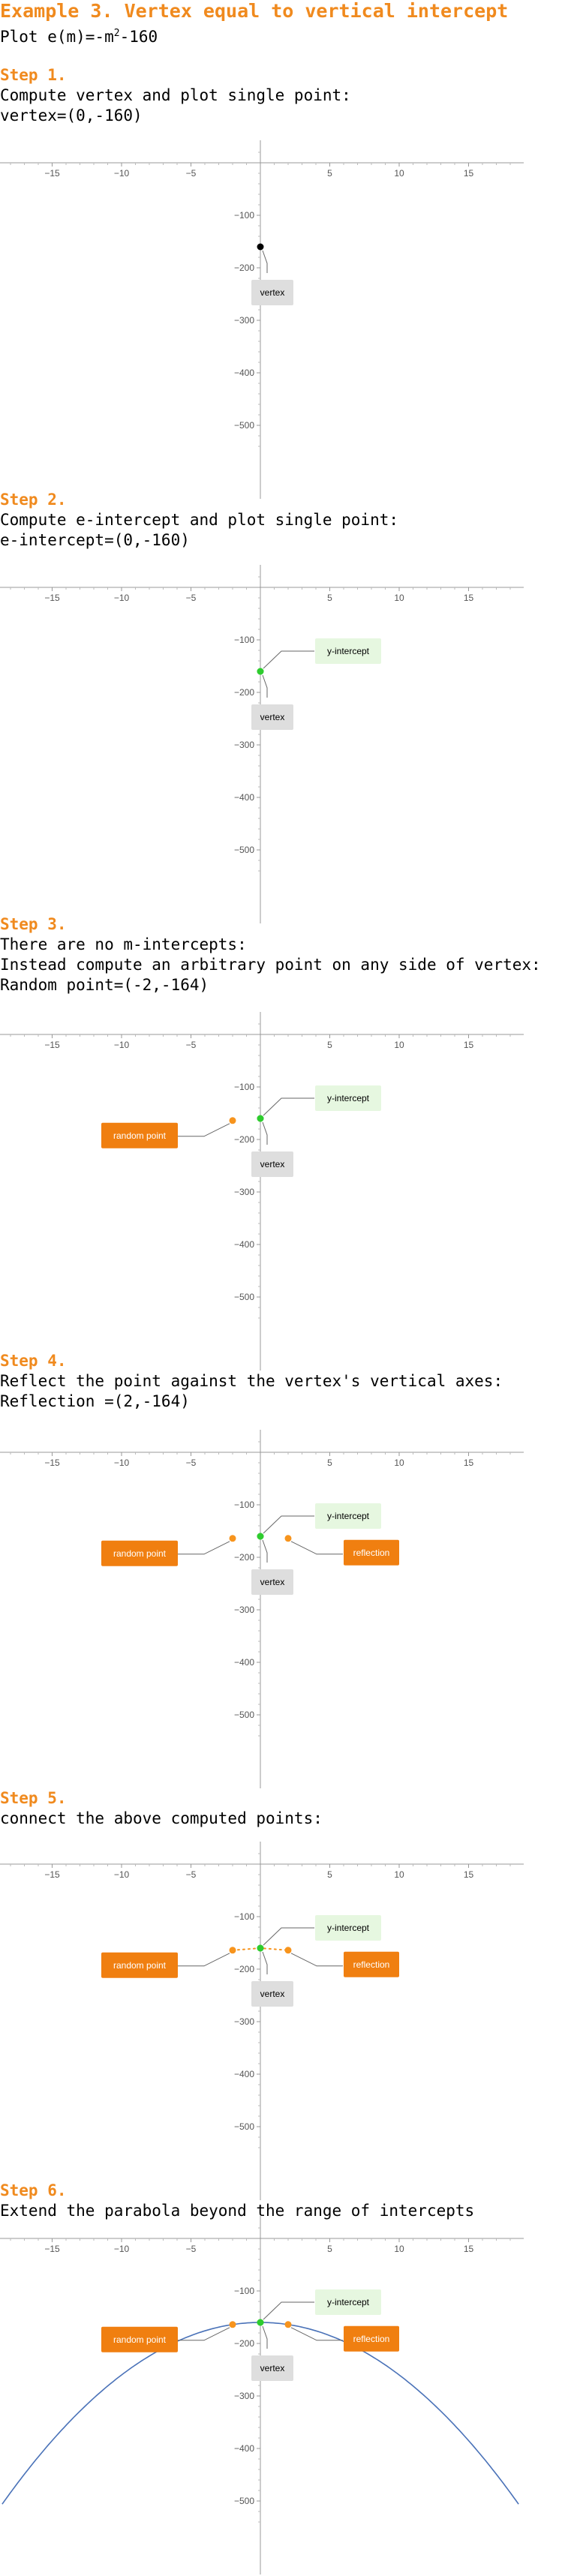 The height and width of the screenshot is (2576, 574). What do you see at coordinates (33, 924) in the screenshot?
I see `step-heading: Step 3.` at bounding box center [33, 924].